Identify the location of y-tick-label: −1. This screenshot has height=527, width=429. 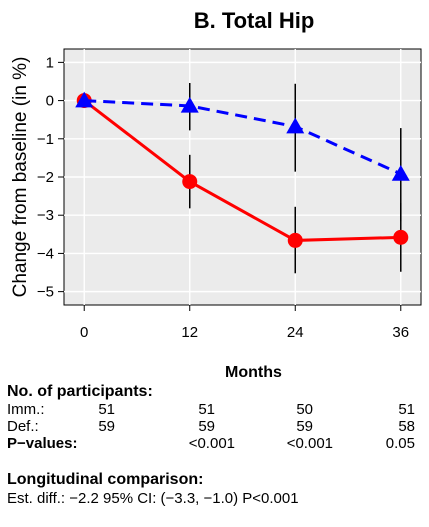
(45, 139).